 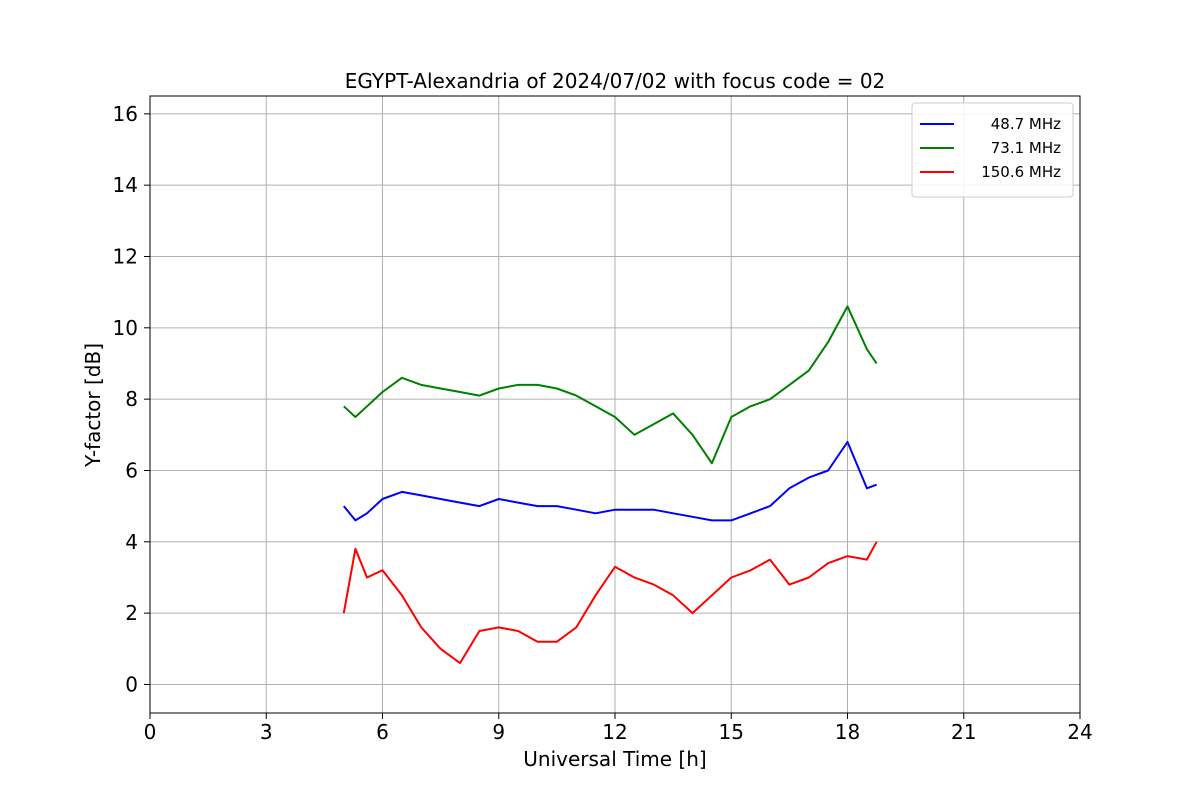 I want to click on y-tick-label: 6, so click(x=131, y=470).